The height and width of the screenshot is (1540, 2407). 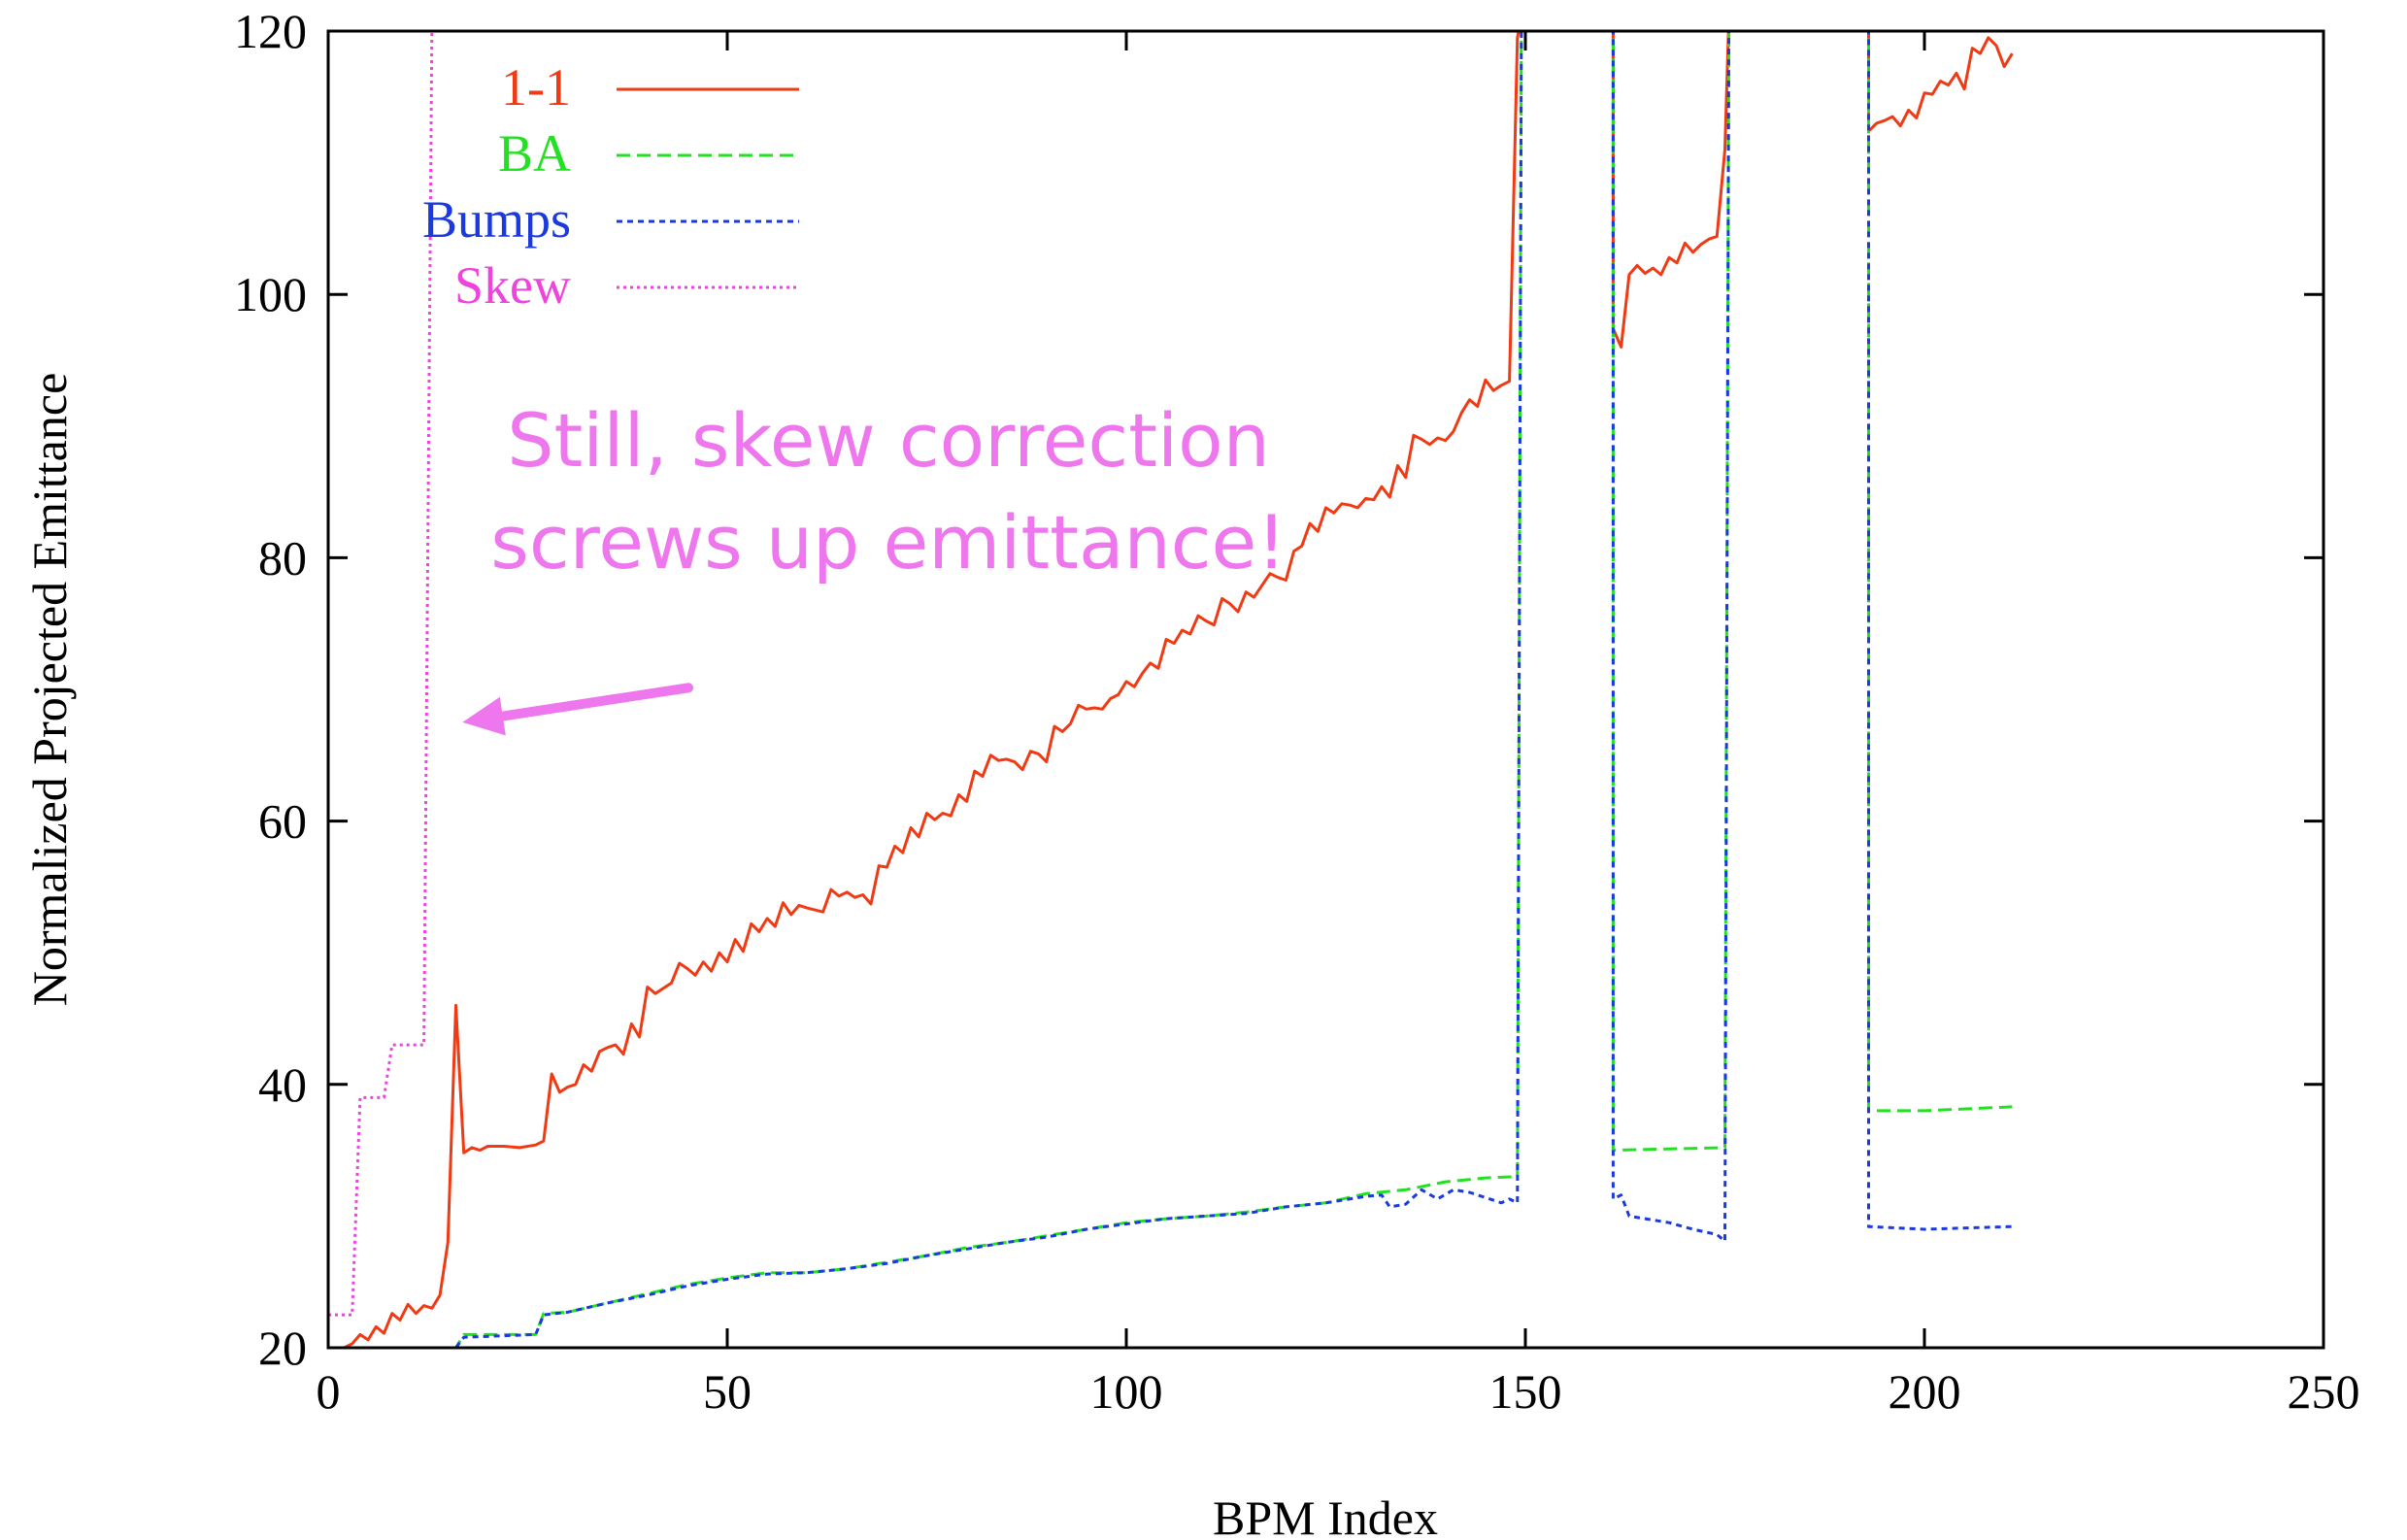 What do you see at coordinates (727, 1391) in the screenshot?
I see `x-tick-label: 50` at bounding box center [727, 1391].